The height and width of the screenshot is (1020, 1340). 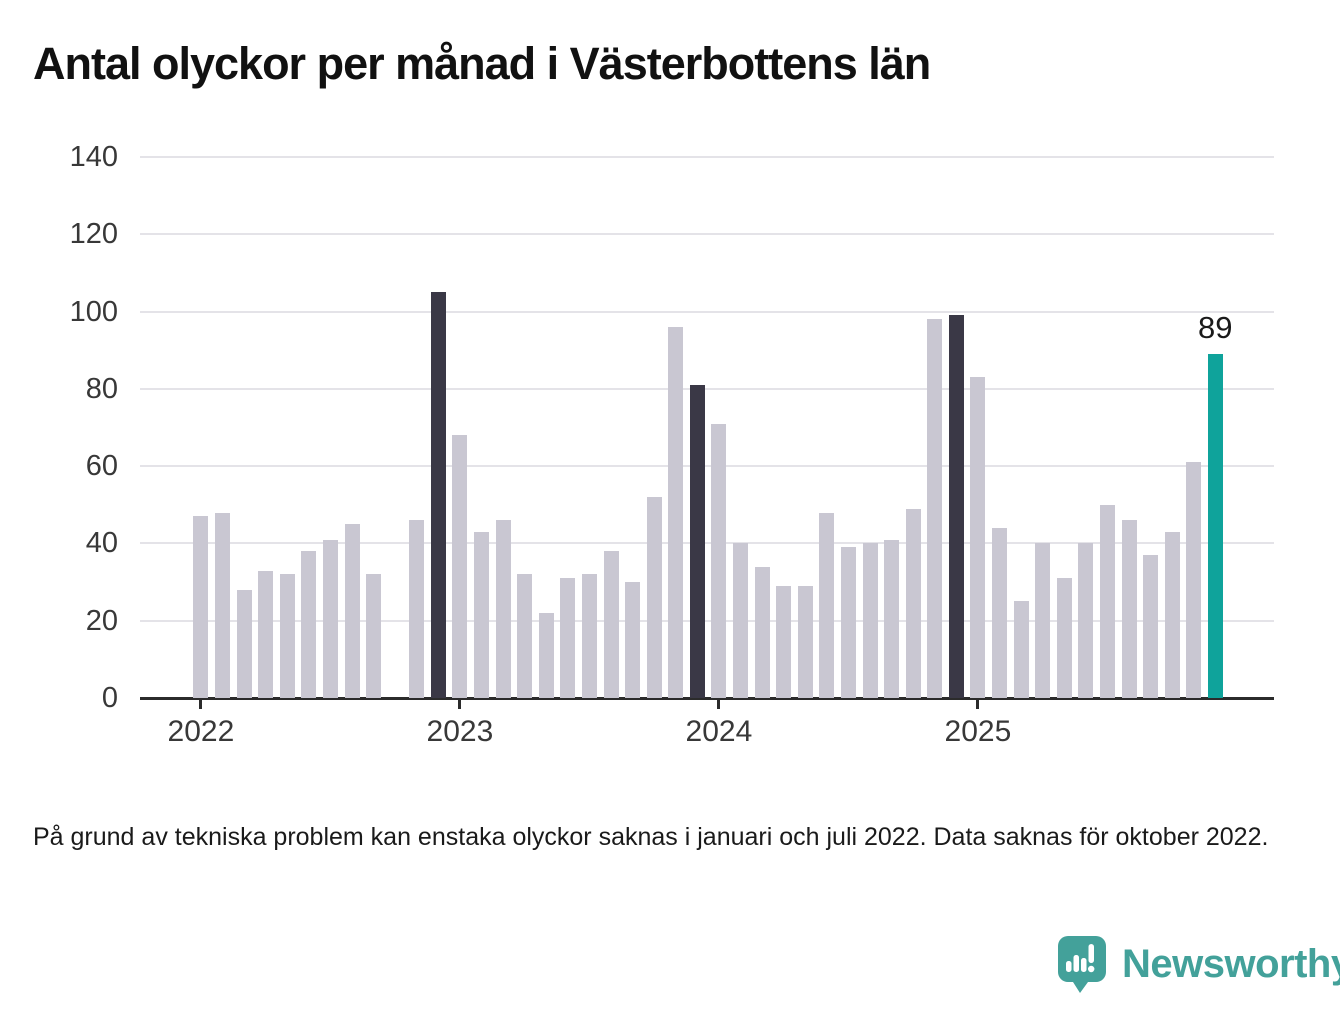 What do you see at coordinates (201, 731) in the screenshot?
I see `x-tick-label-2022: 2022` at bounding box center [201, 731].